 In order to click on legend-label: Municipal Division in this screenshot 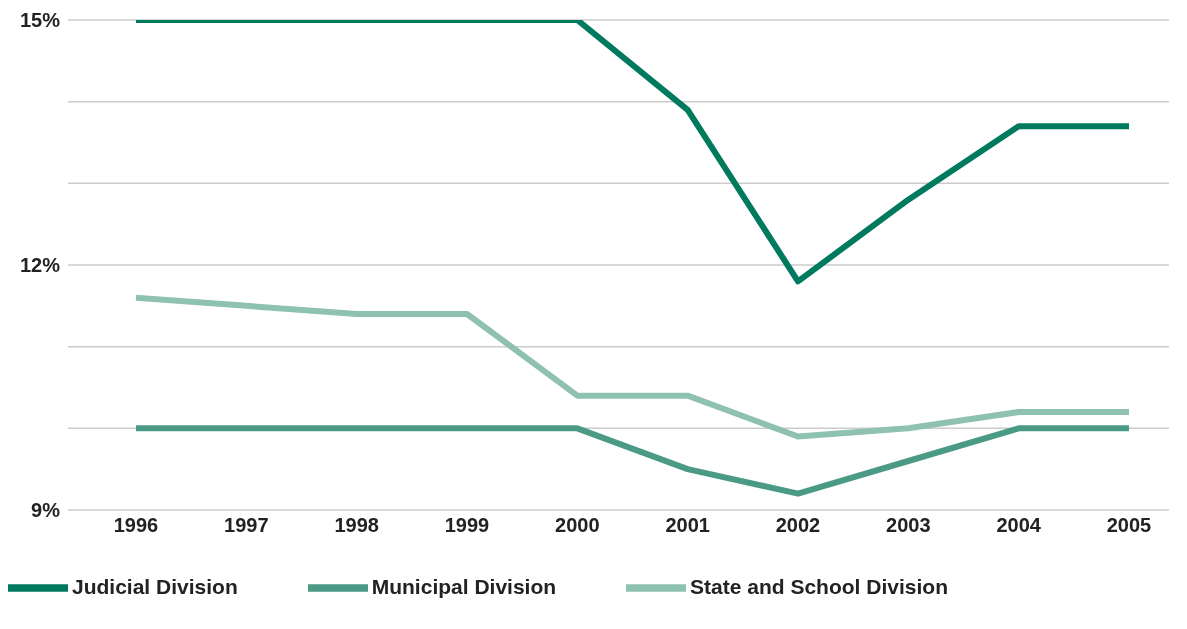, I will do `click(464, 586)`.